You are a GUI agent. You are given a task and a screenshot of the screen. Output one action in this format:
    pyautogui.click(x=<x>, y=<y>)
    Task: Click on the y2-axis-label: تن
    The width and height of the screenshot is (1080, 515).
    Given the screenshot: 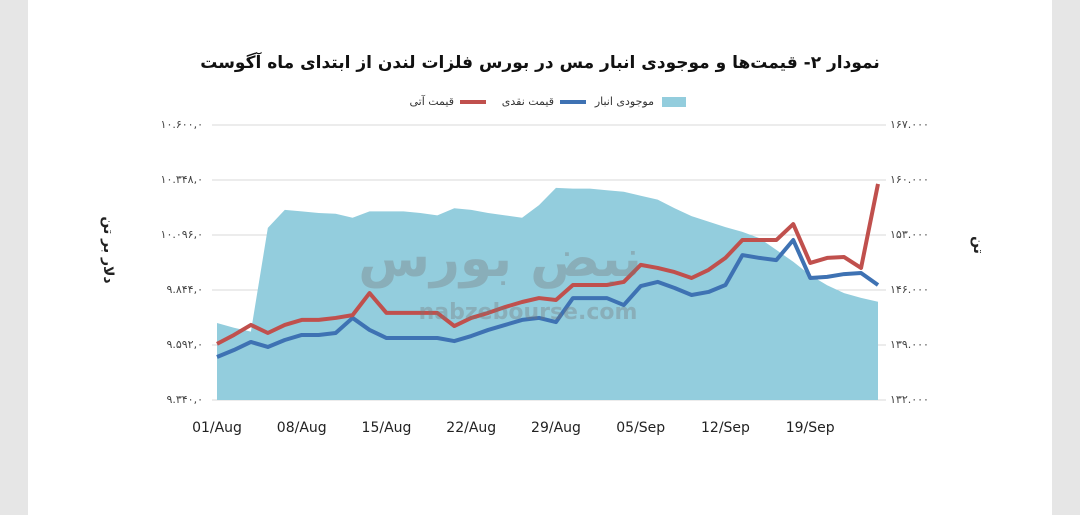 What is the action you would take?
    pyautogui.click(x=978, y=245)
    